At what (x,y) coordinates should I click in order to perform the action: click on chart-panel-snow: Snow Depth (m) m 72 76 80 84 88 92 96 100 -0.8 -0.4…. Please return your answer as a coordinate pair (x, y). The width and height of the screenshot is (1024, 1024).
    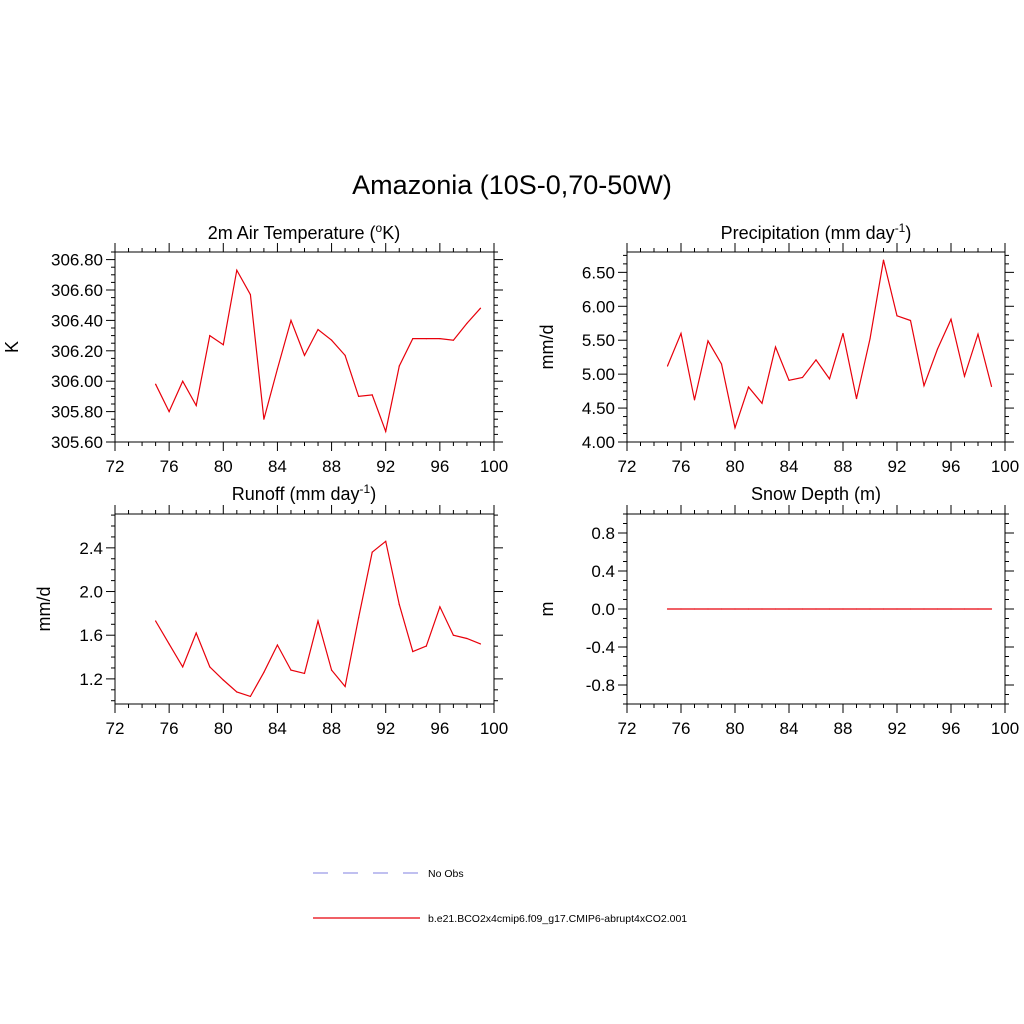
    Looking at the image, I should click on (778, 611).